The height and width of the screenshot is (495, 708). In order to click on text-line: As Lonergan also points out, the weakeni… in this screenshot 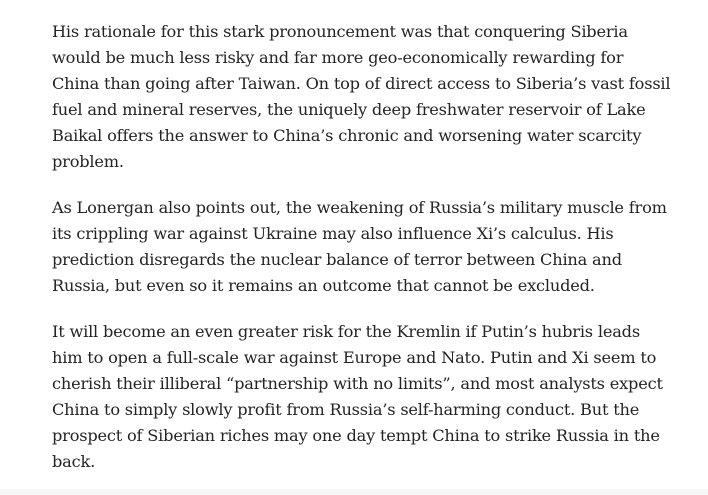, I will do `click(359, 207)`.